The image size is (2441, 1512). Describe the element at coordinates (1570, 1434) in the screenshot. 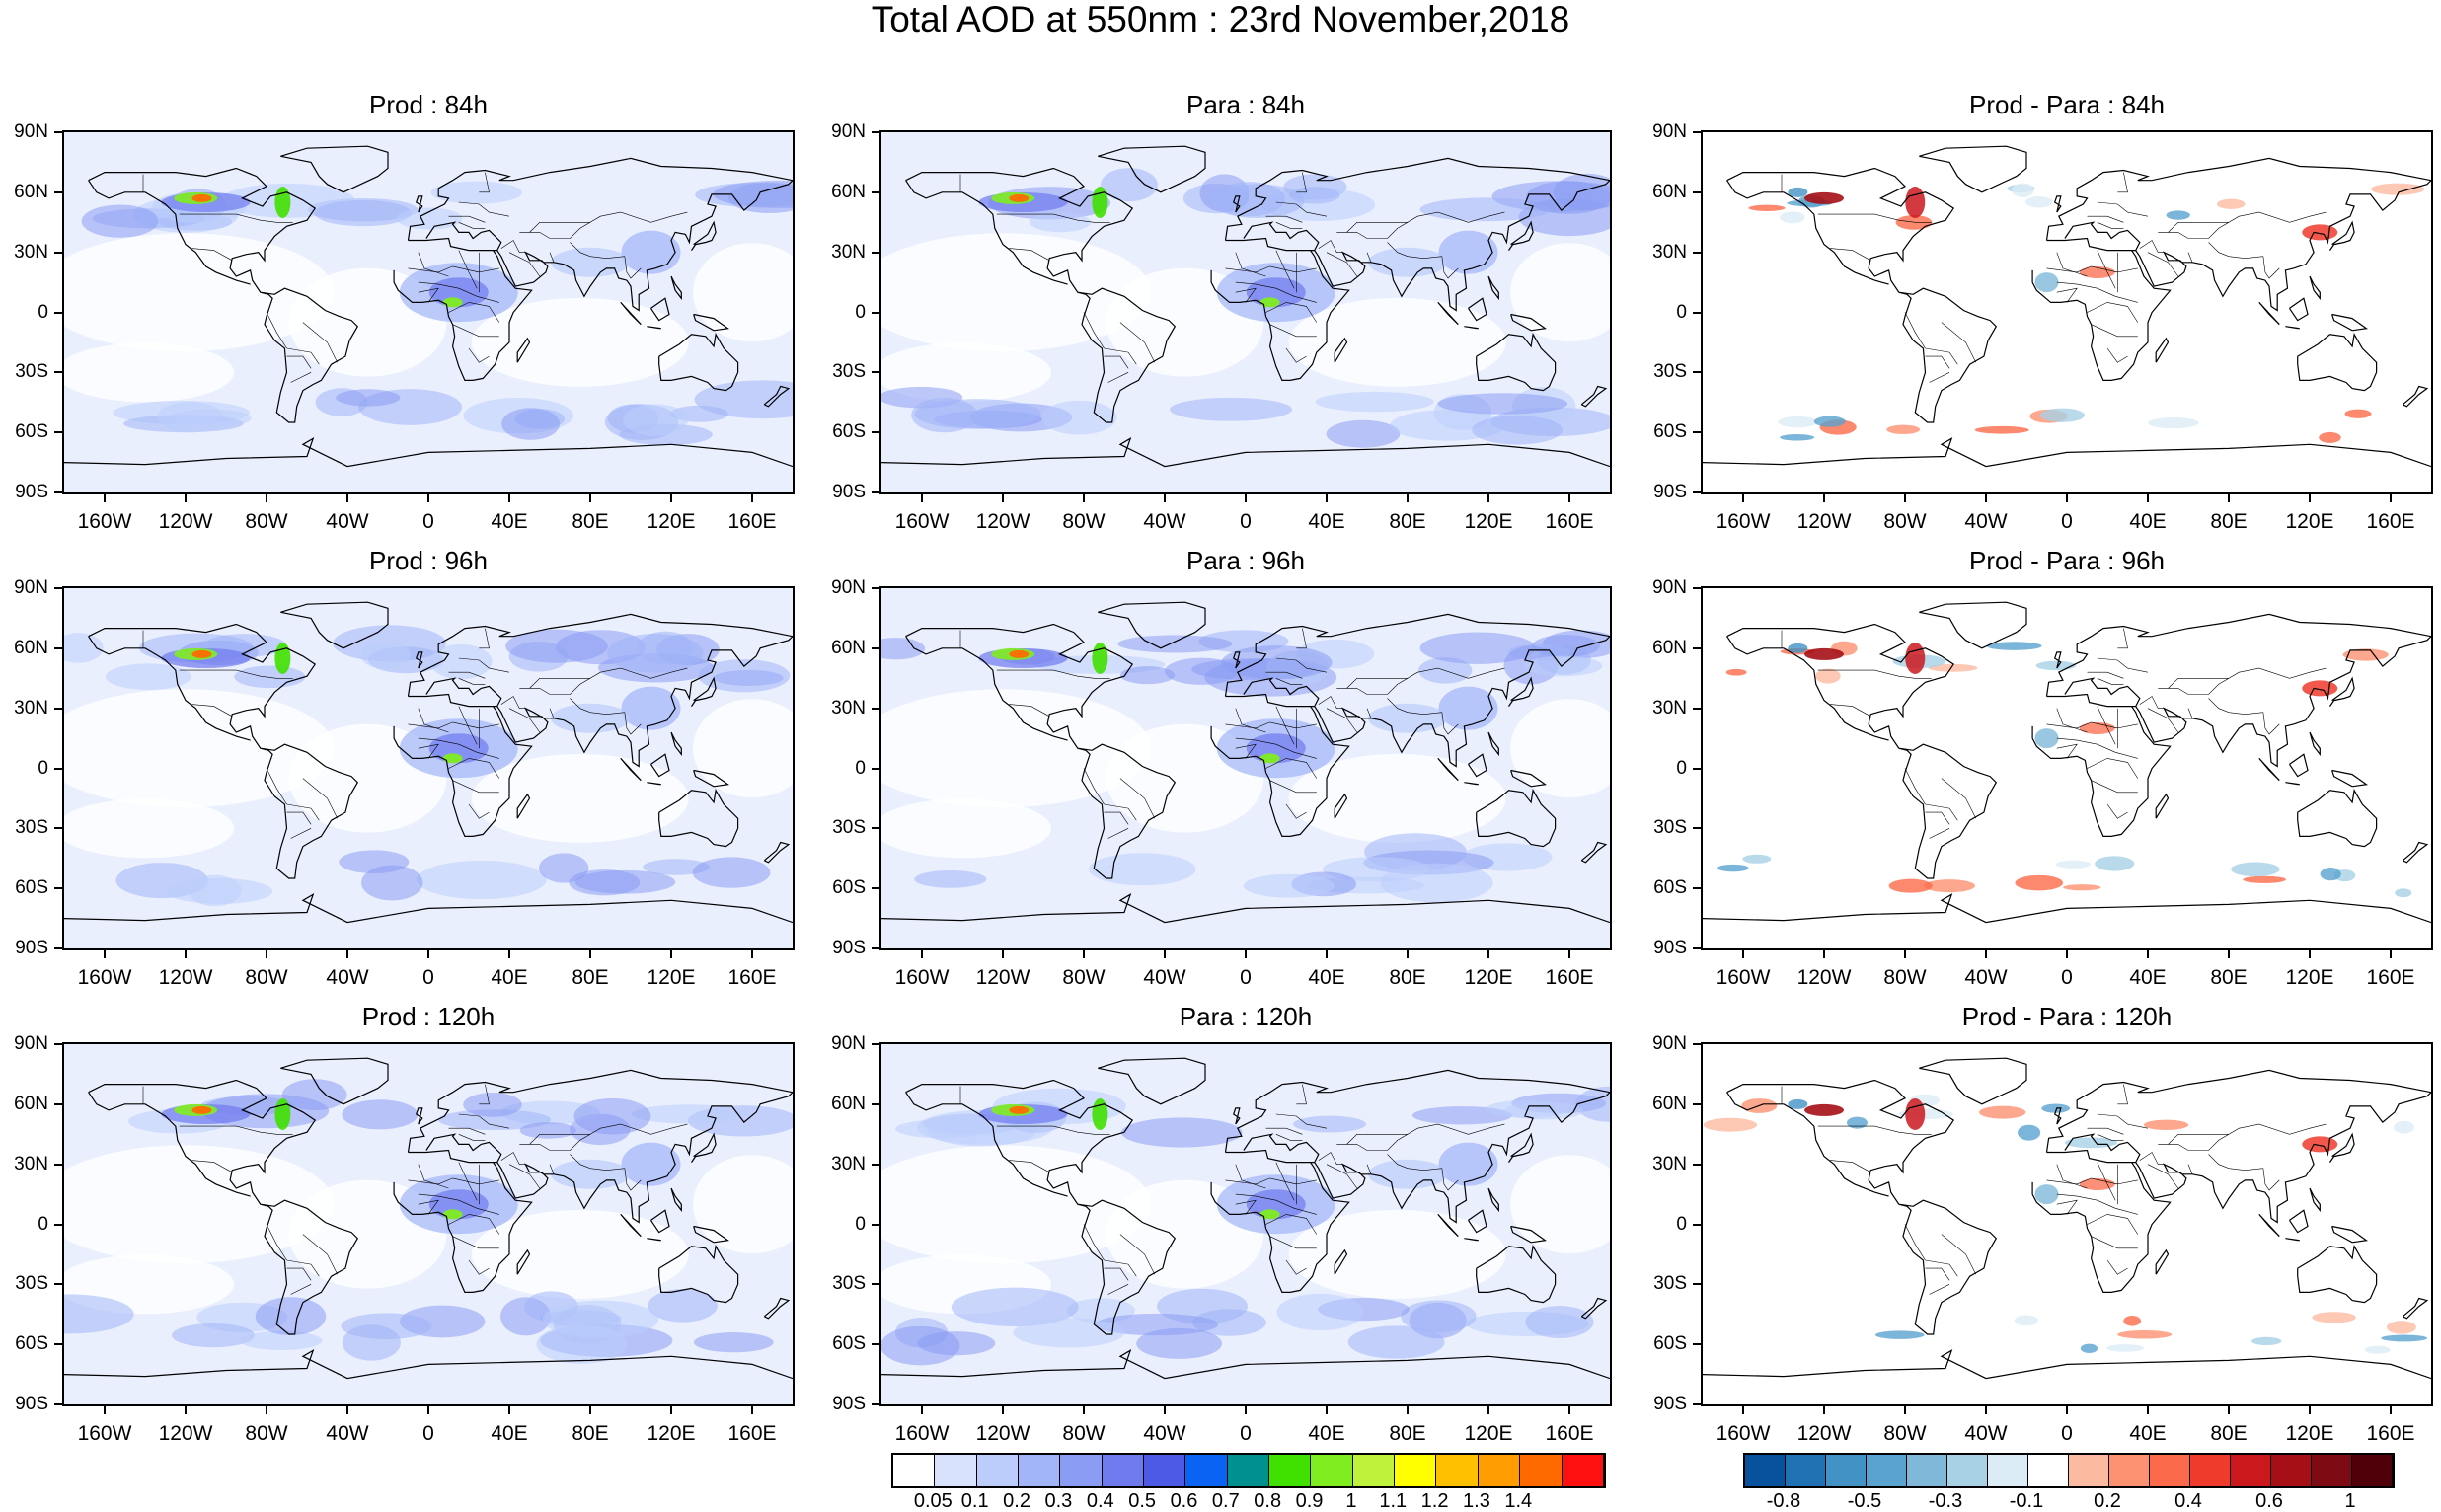

I see `longitude-label: 160E` at that location.